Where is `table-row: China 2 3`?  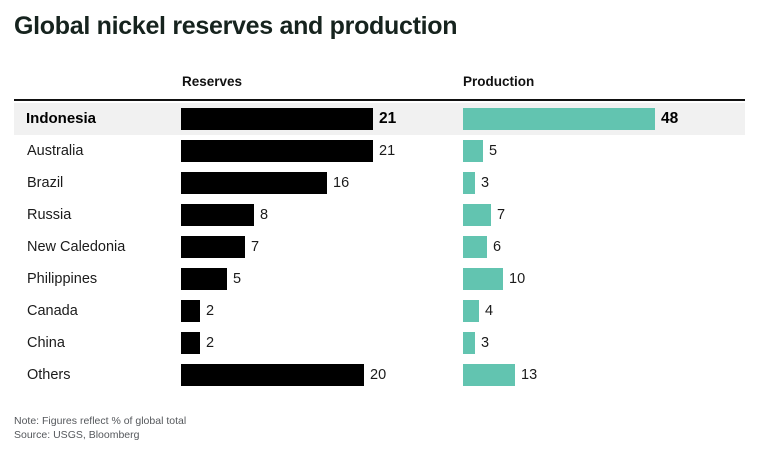 table-row: China 2 3 is located at coordinates (384, 343).